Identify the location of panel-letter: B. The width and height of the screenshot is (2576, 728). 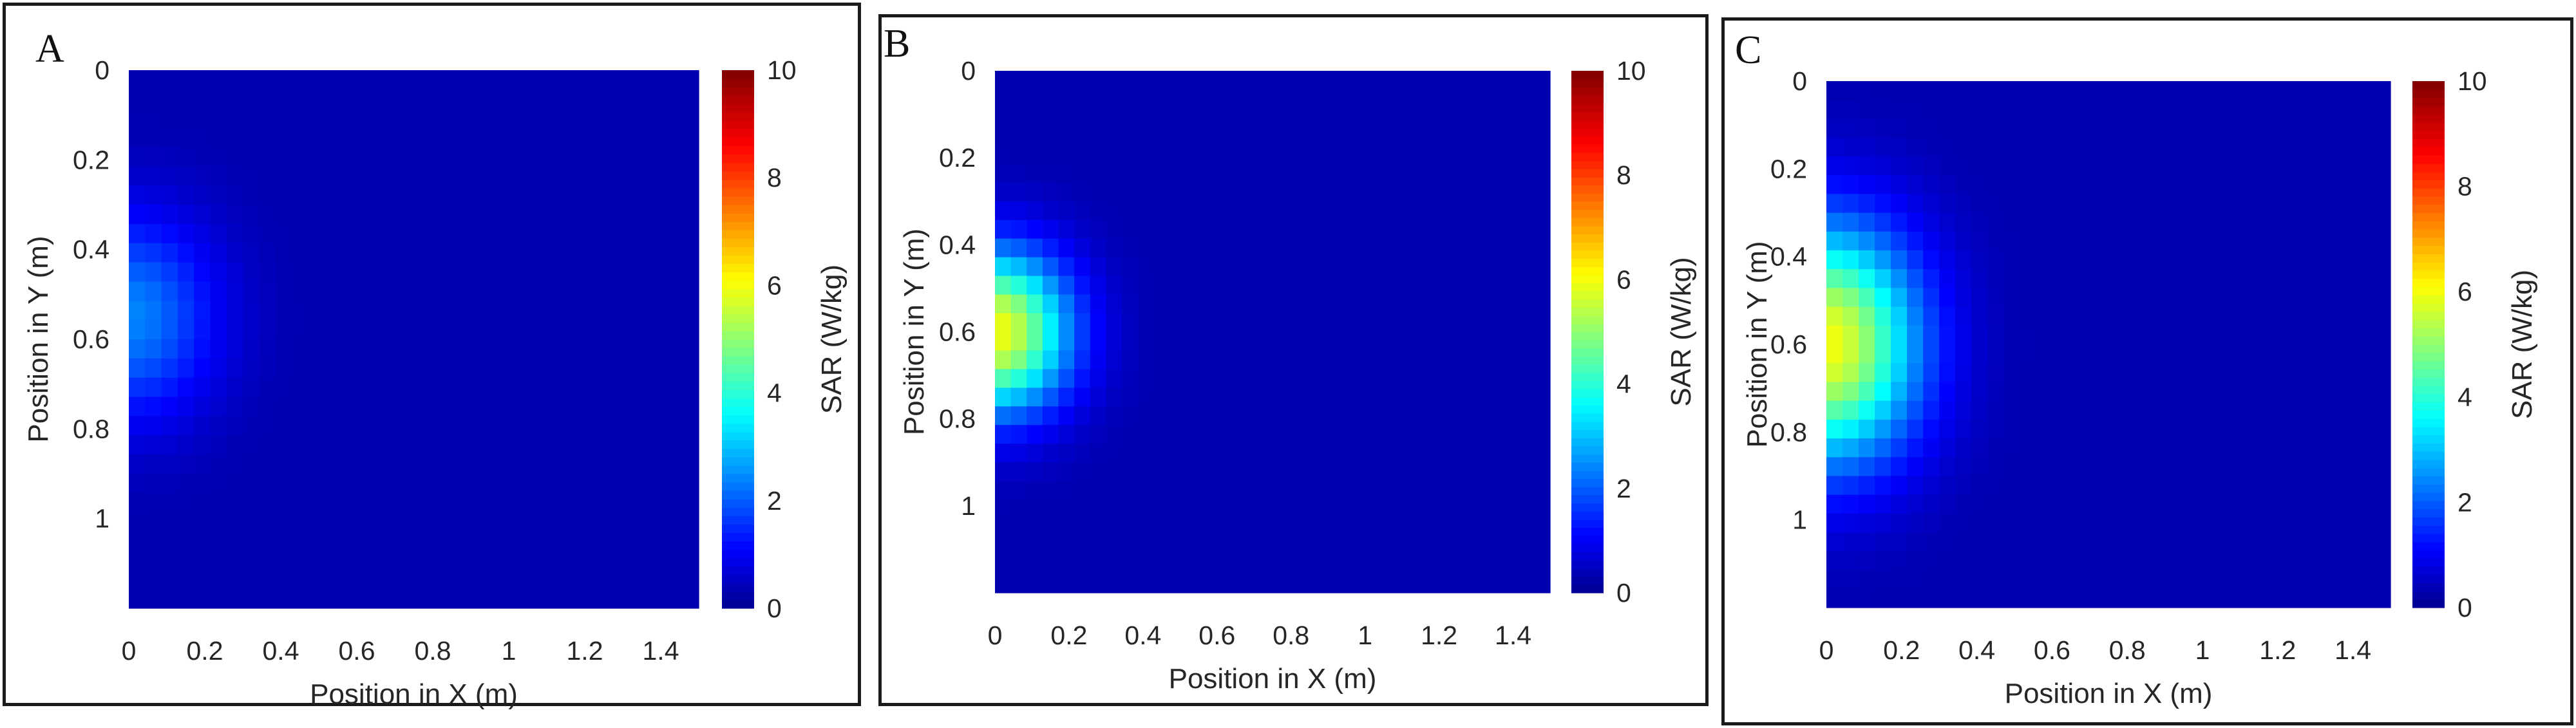
(897, 44).